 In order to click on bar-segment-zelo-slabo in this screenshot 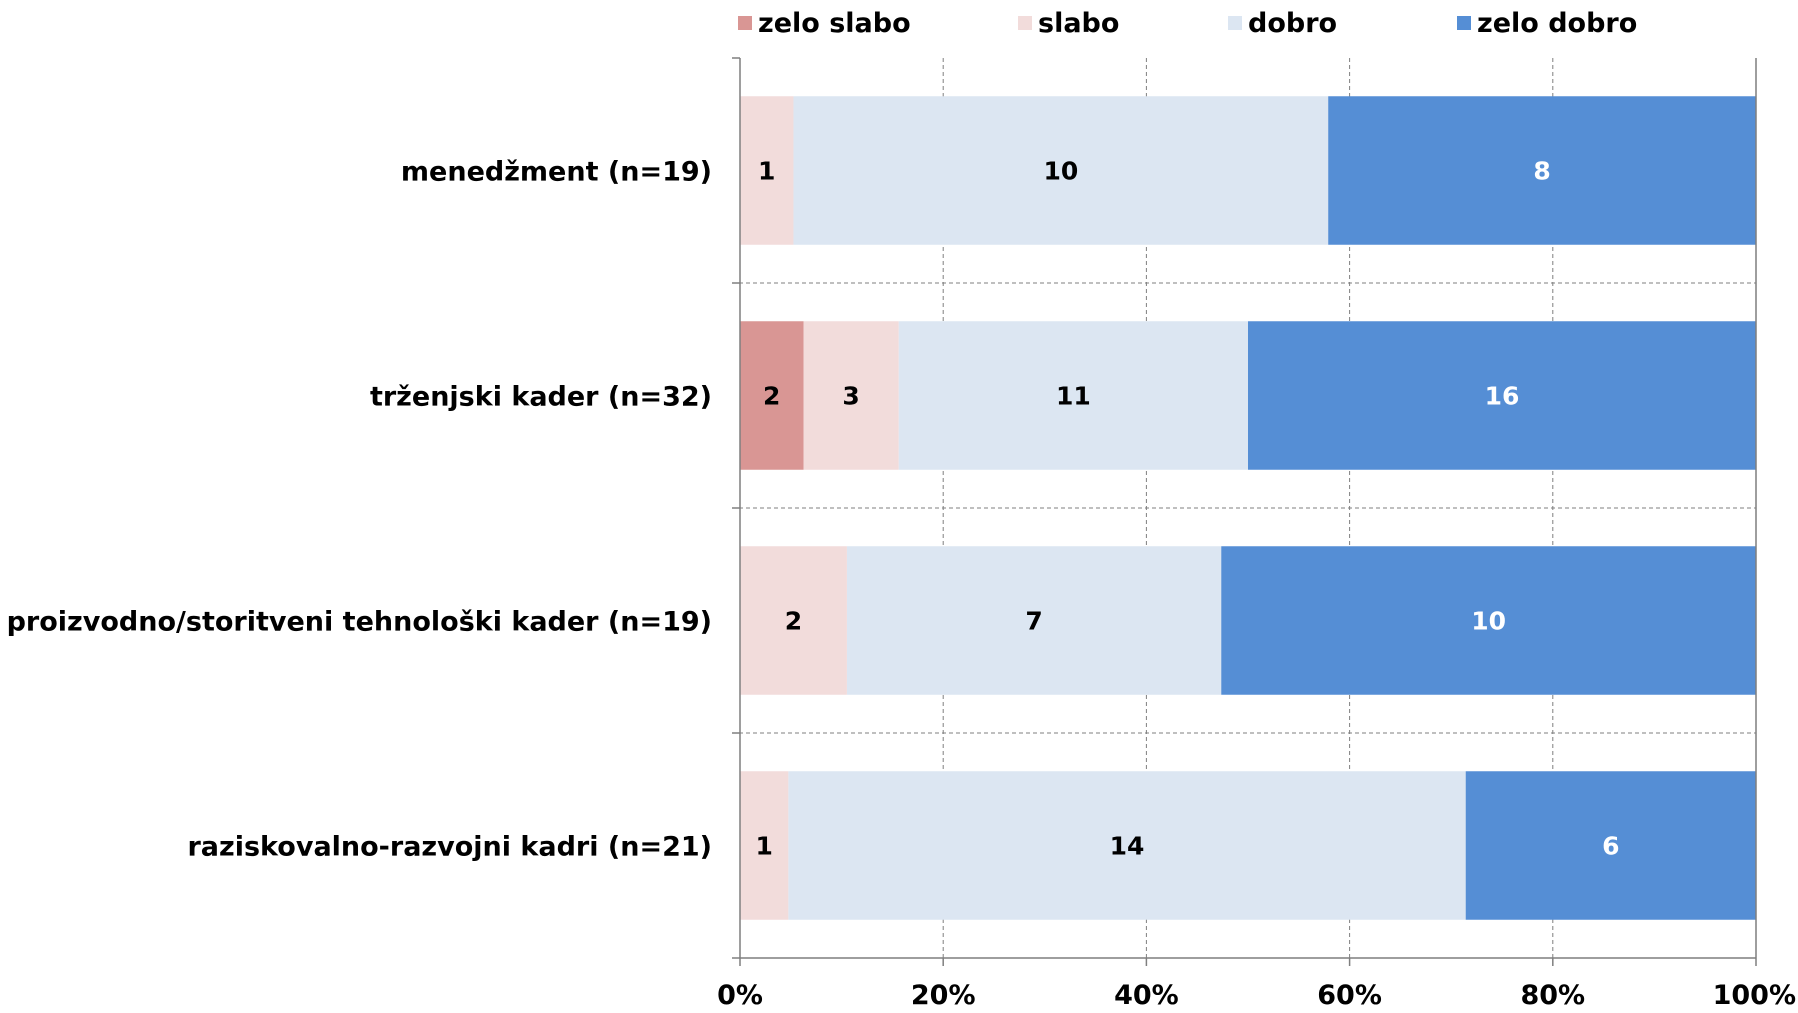, I will do `click(772, 395)`.